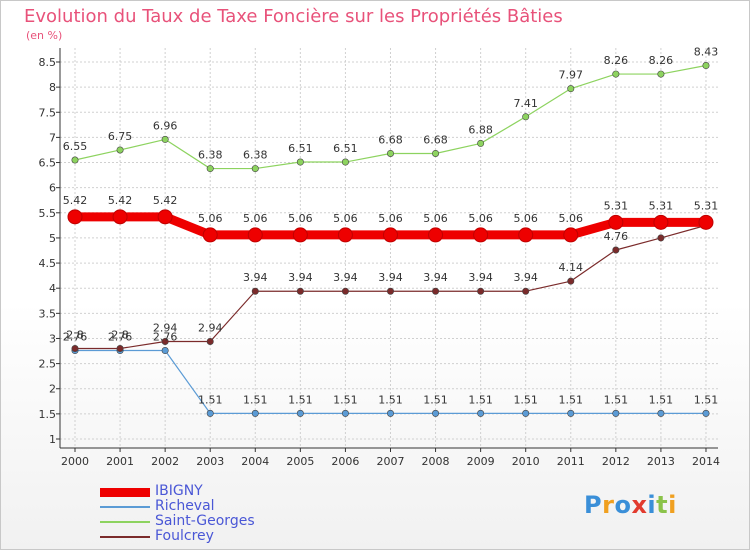 Image resolution: width=750 pixels, height=550 pixels. I want to click on y-tick-label: 2, so click(52, 389).